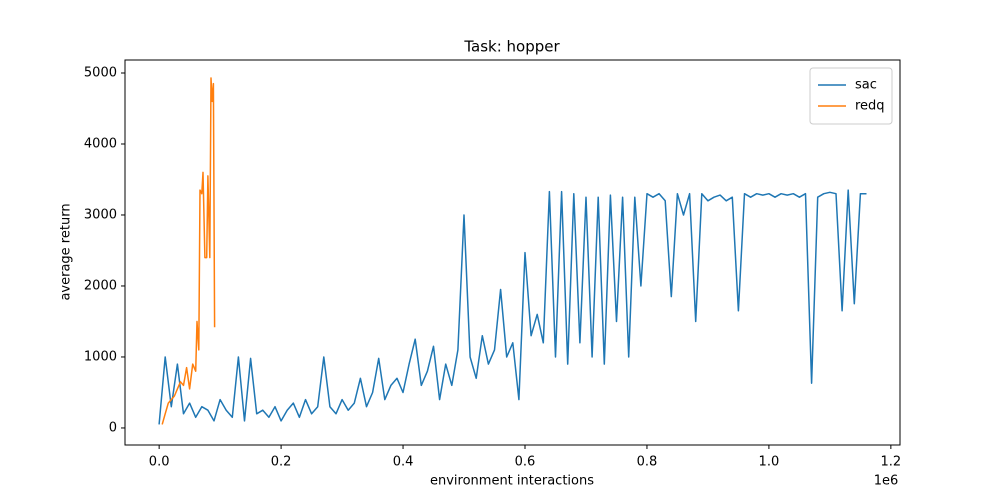  I want to click on x-tick-label: 0.0, so click(159, 462).